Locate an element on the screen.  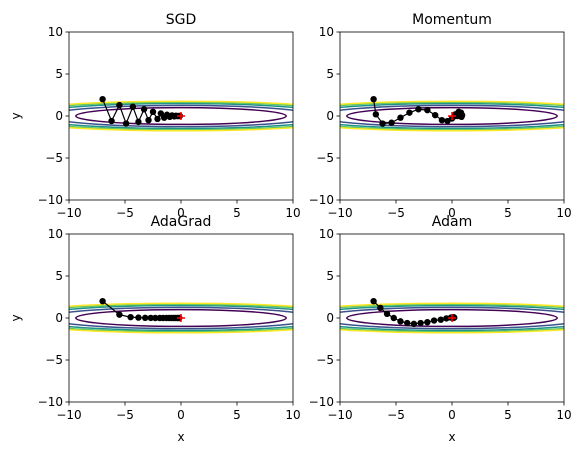
subplot-title: Adam is located at coordinates (452, 222).